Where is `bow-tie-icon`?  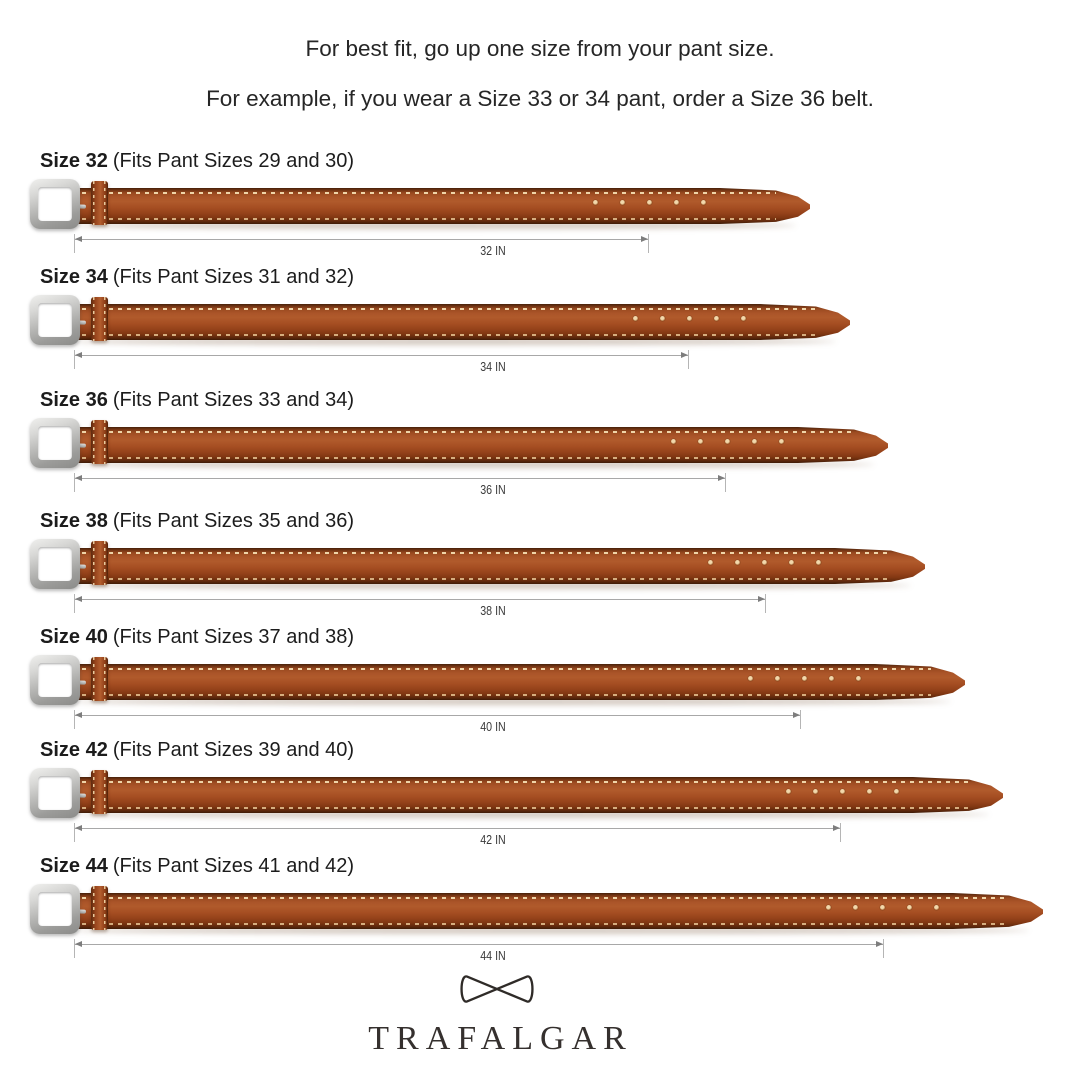 bow-tie-icon is located at coordinates (497, 989).